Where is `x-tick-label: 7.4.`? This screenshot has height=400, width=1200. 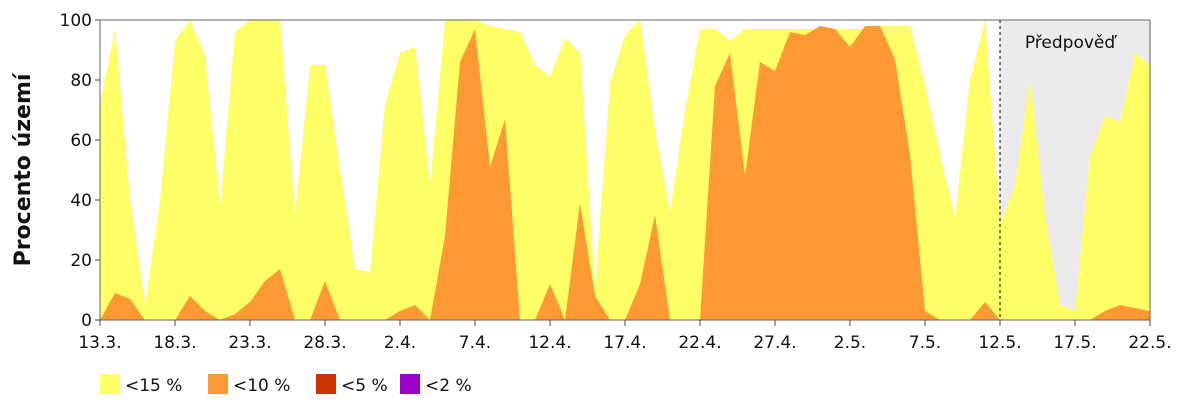 x-tick-label: 7.4. is located at coordinates (475, 343).